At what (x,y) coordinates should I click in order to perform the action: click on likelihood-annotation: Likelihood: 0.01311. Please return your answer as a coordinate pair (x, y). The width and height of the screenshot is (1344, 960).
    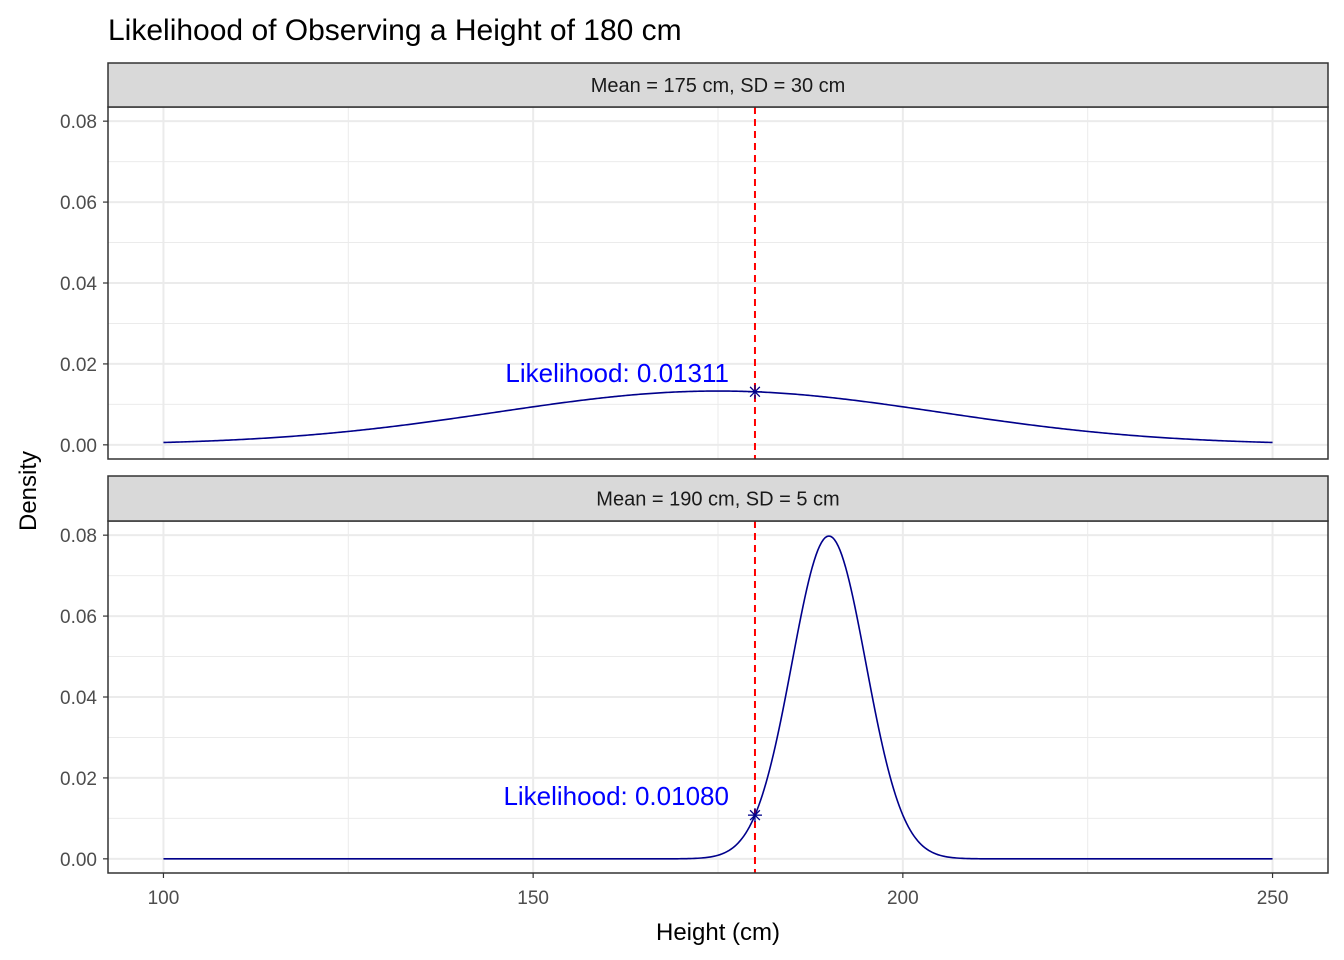
    Looking at the image, I should click on (617, 373).